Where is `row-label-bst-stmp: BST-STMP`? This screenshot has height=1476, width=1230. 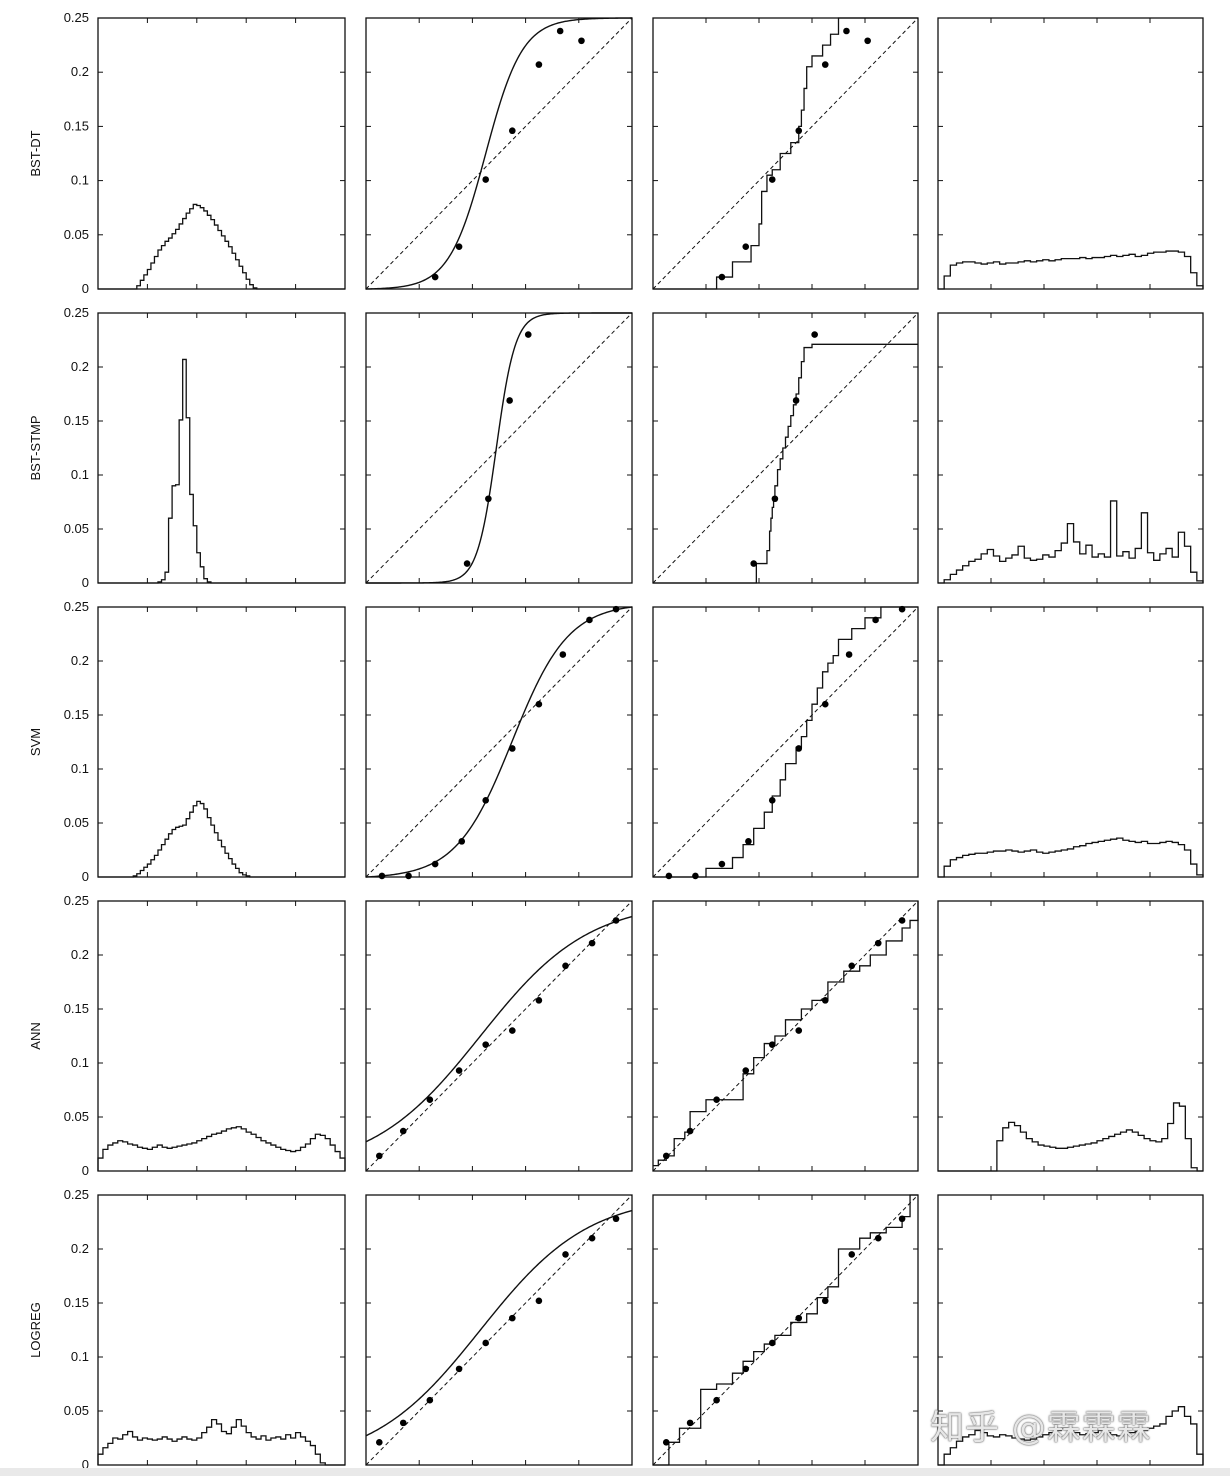 row-label-bst-stmp: BST-STMP is located at coordinates (35, 447).